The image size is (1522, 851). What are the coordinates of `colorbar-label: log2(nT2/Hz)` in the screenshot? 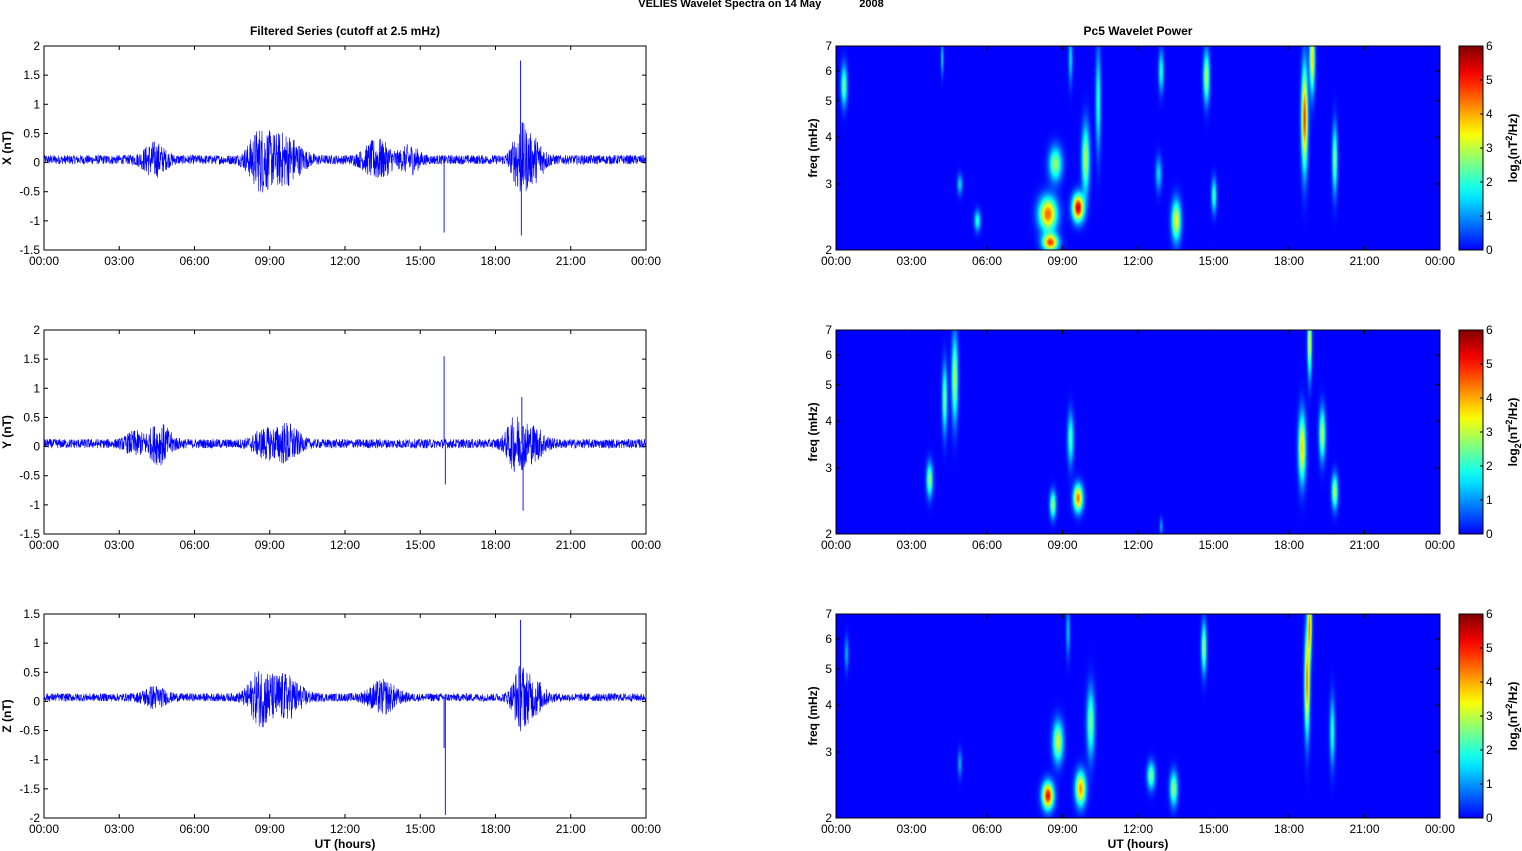 It's located at (1513, 148).